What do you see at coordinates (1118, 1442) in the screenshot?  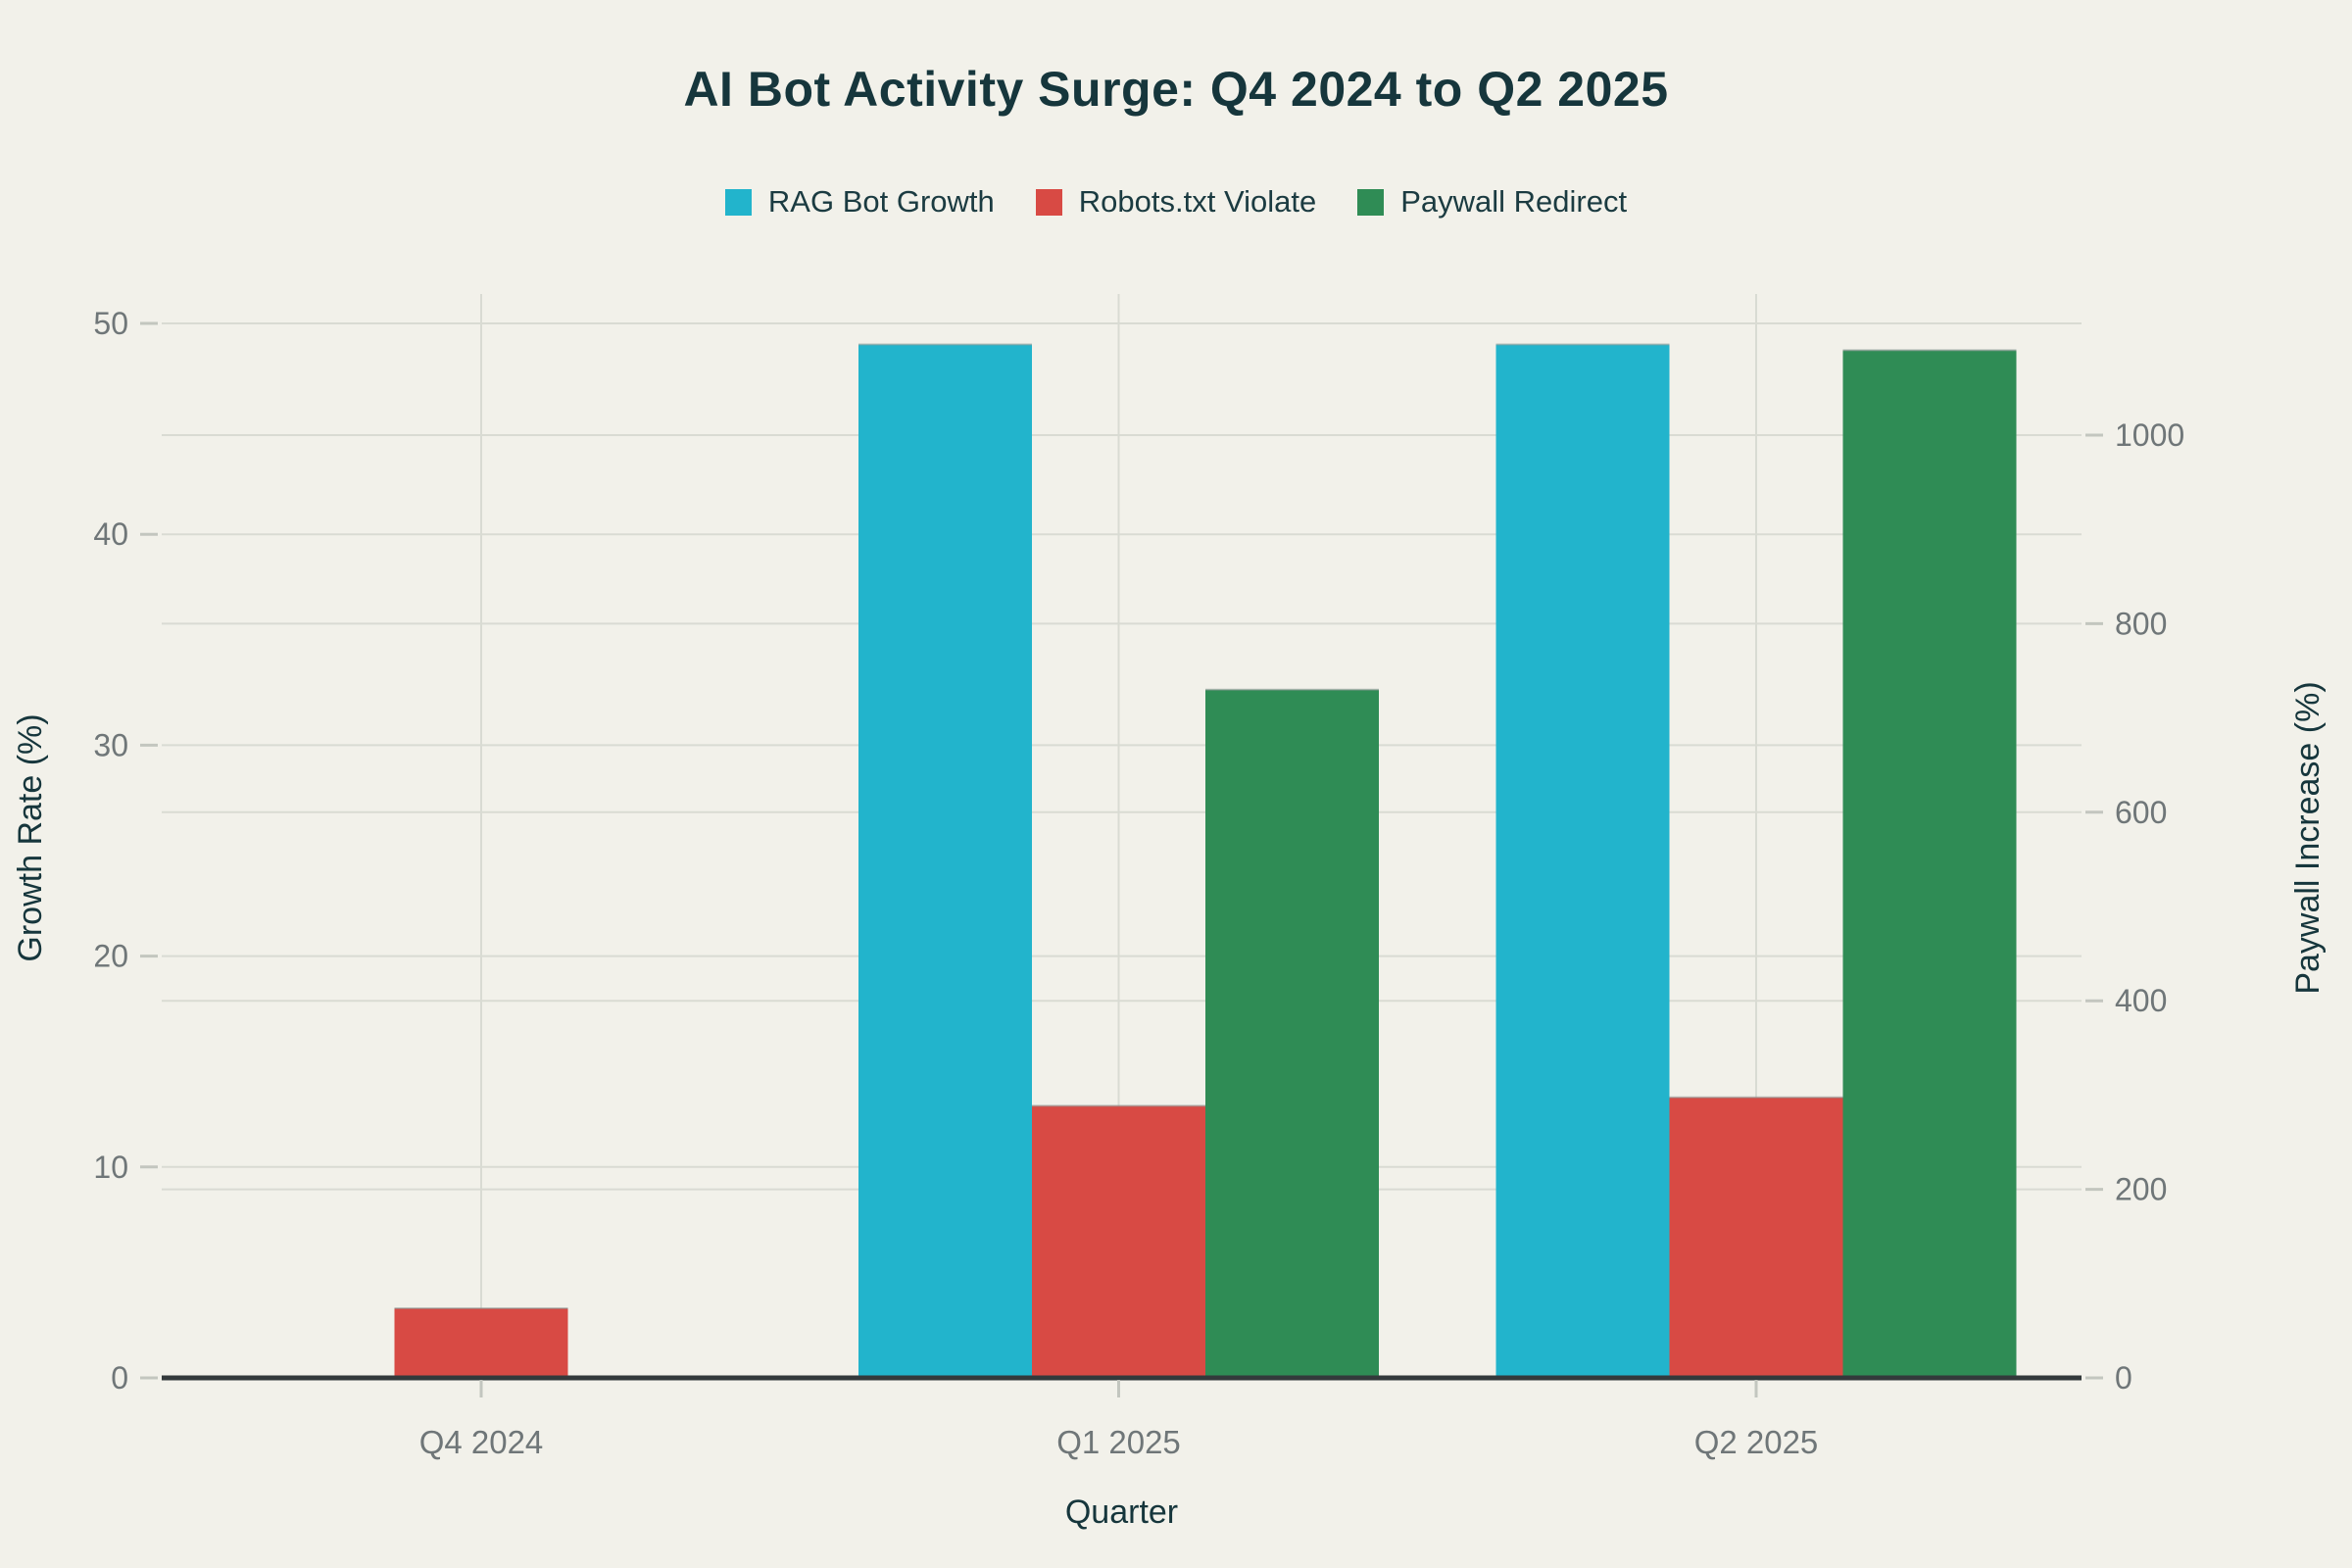 I see `x-tick-label: Q1 2025` at bounding box center [1118, 1442].